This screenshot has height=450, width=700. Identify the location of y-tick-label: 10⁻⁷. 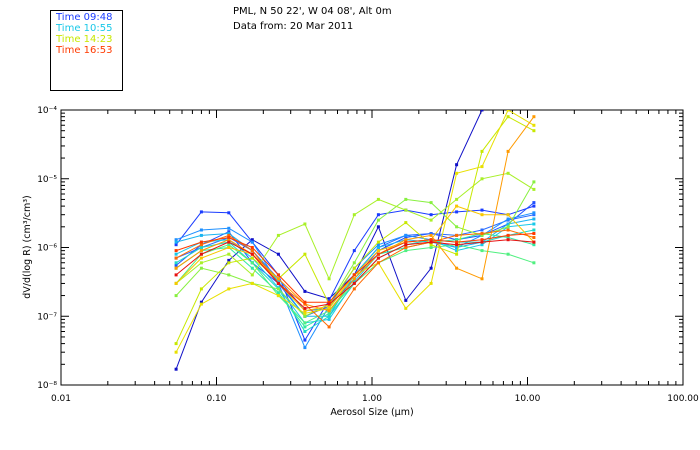
(47, 317).